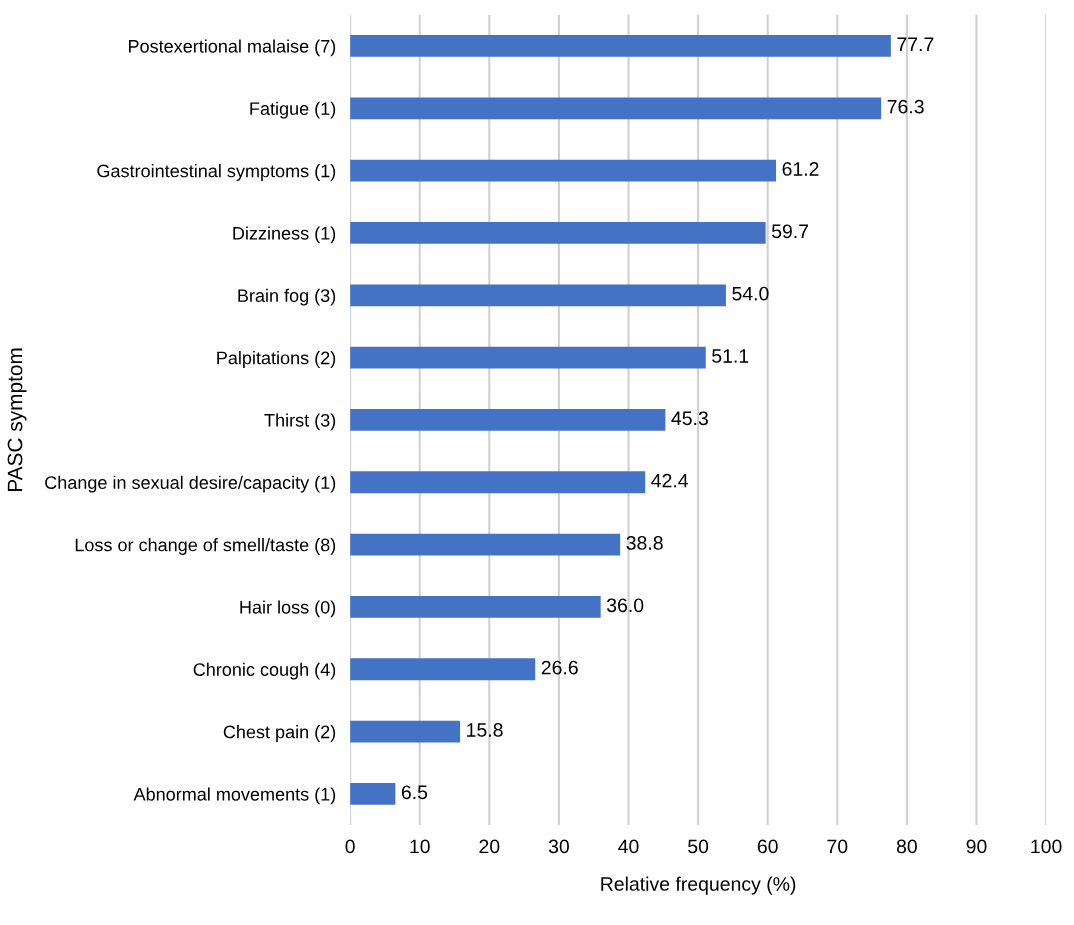  What do you see at coordinates (288, 609) in the screenshot?
I see `y-tick-label: Hair loss (0)` at bounding box center [288, 609].